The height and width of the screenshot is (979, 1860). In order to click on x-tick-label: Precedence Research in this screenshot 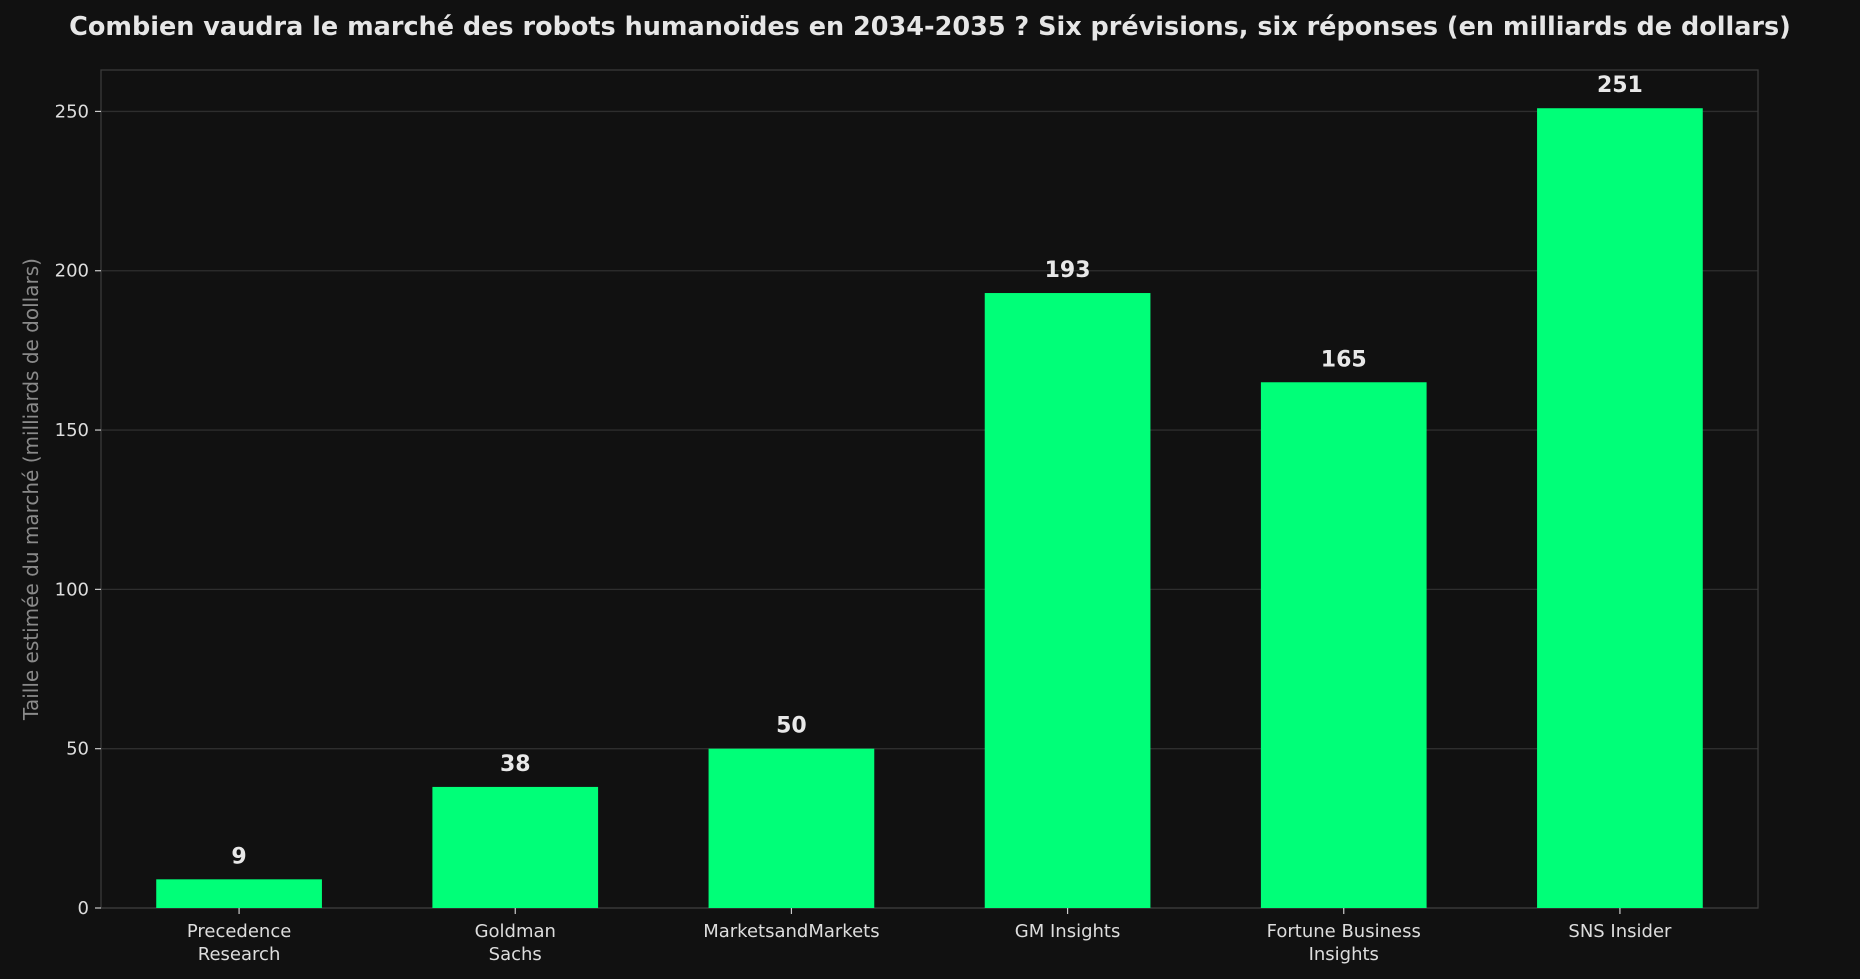, I will do `click(239, 943)`.